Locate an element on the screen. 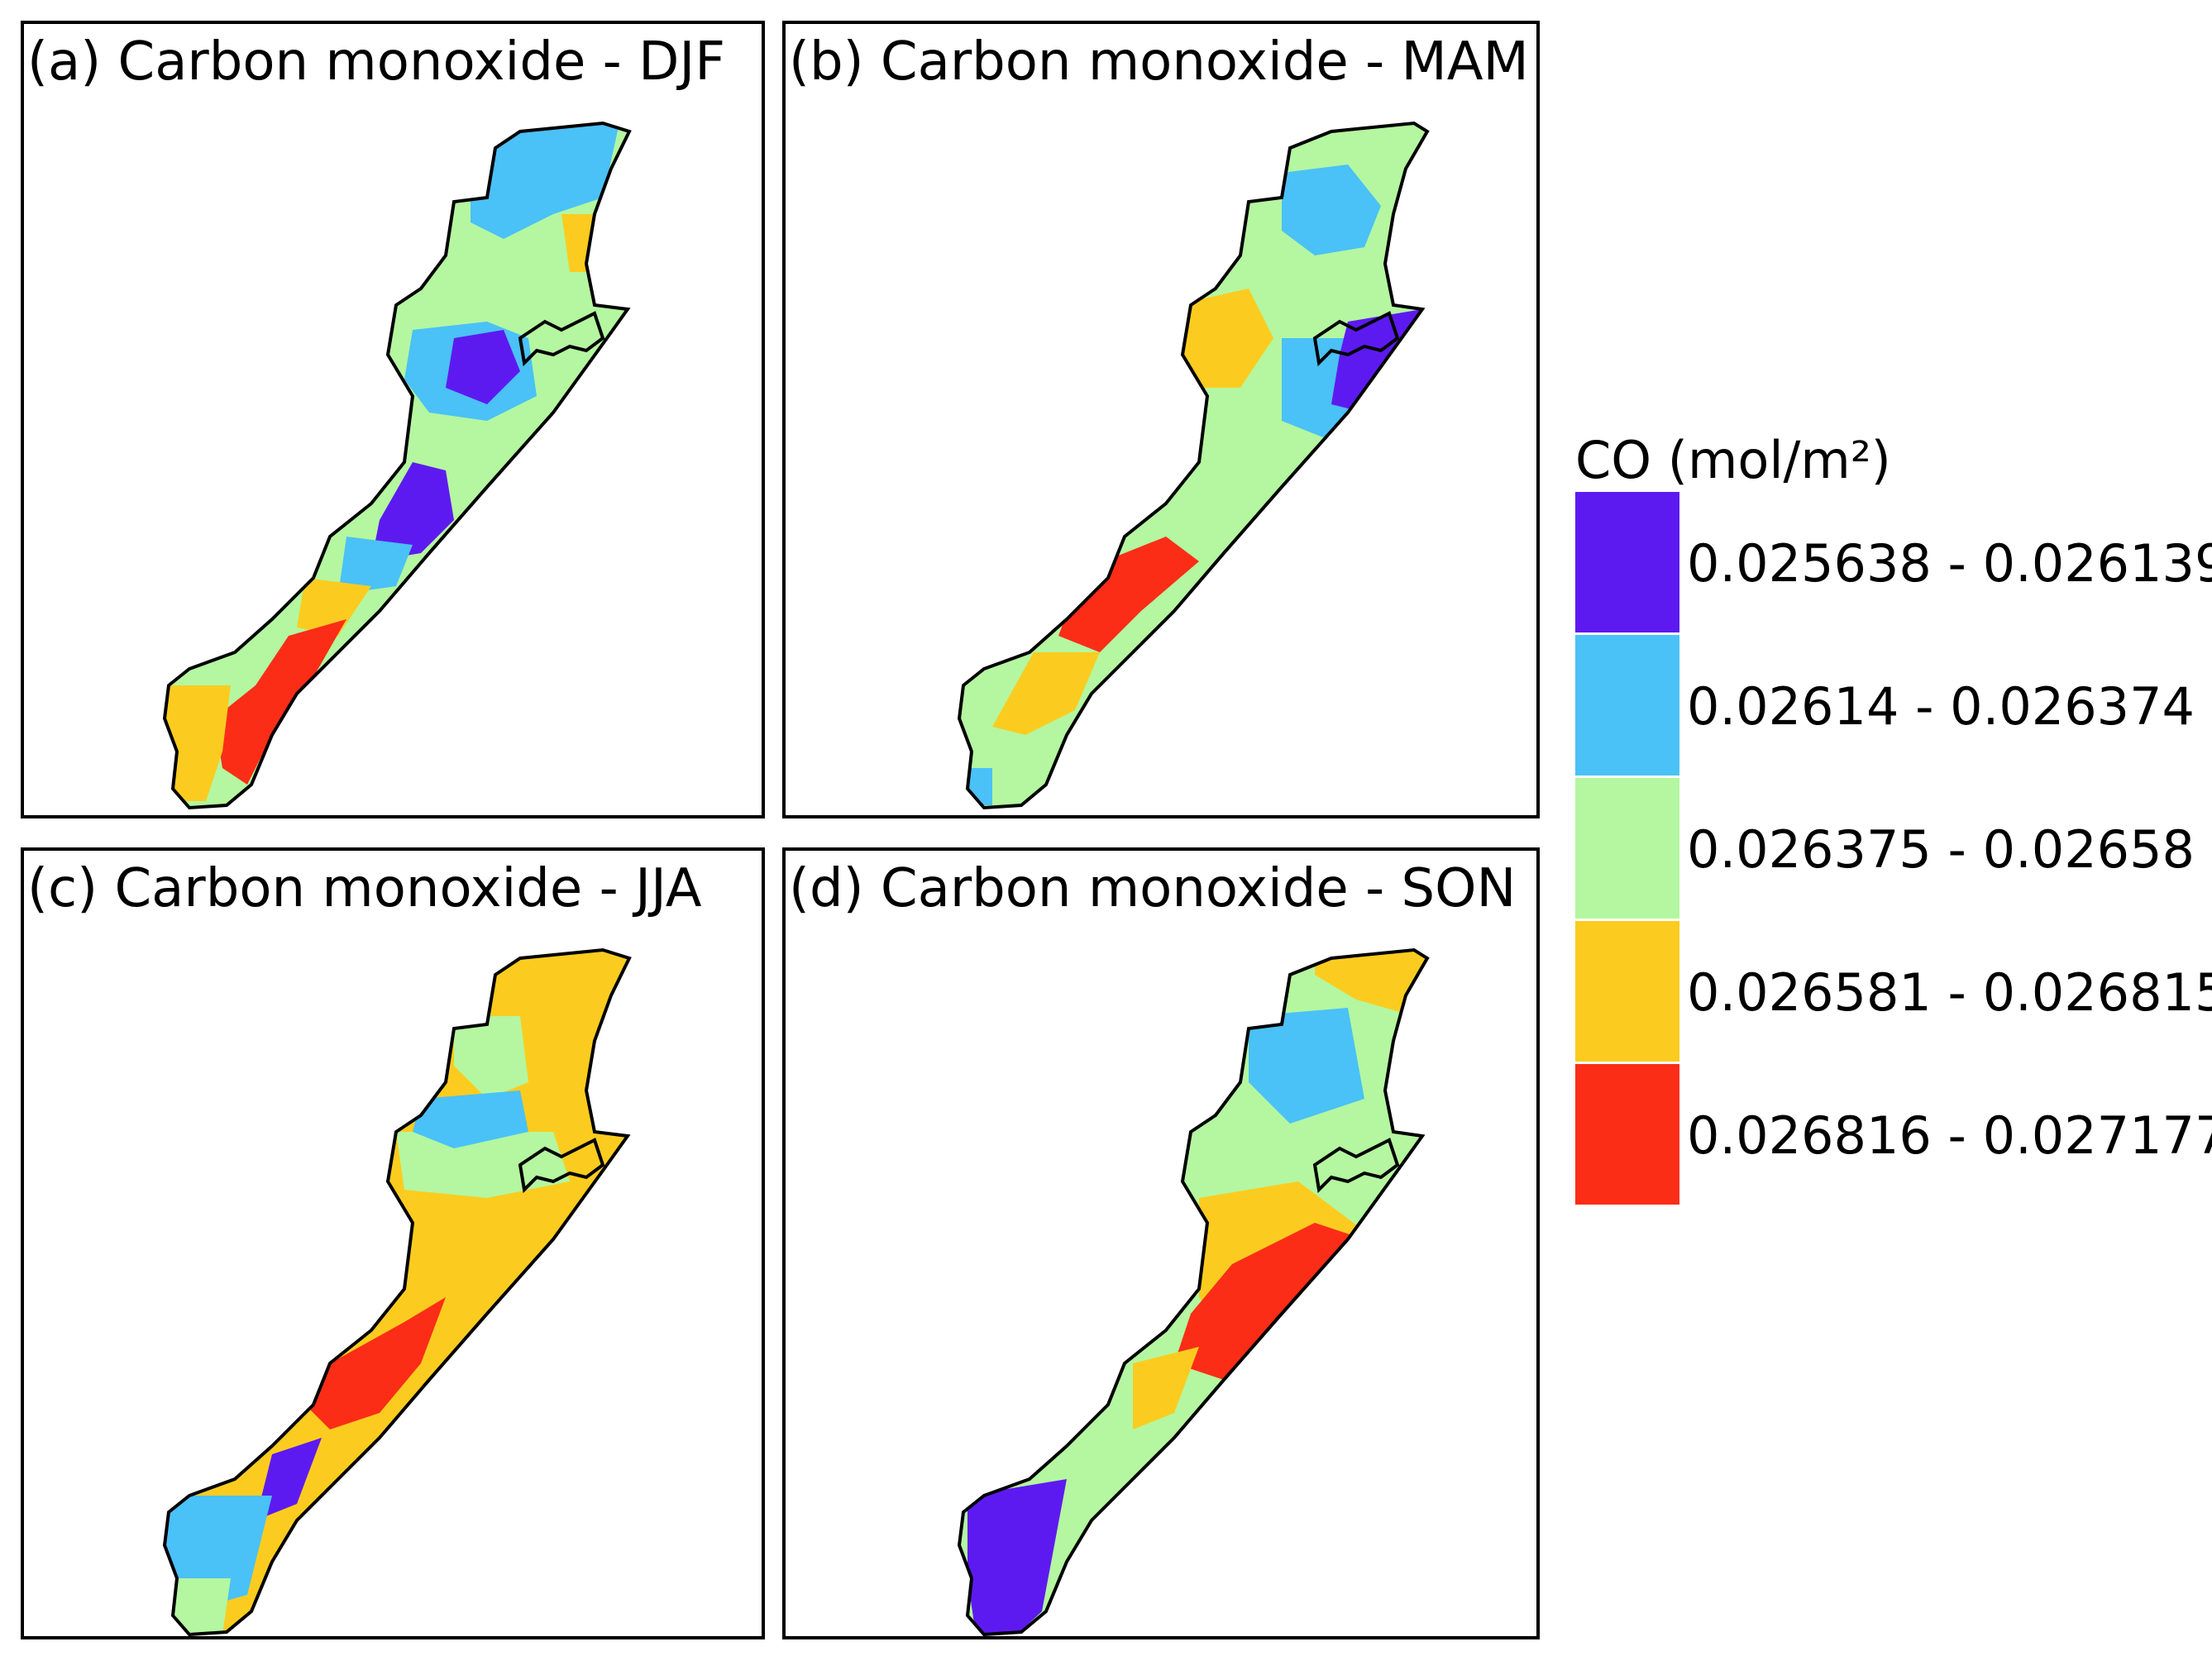  zone-purple-d is located at coordinates (1017, 1557).